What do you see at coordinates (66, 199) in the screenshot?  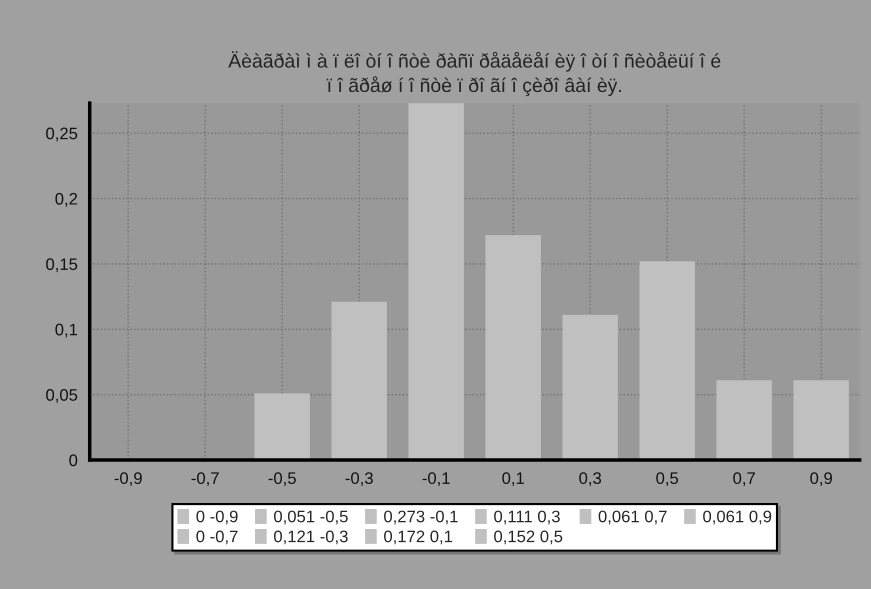 I see `y-tick-label: 0,2` at bounding box center [66, 199].